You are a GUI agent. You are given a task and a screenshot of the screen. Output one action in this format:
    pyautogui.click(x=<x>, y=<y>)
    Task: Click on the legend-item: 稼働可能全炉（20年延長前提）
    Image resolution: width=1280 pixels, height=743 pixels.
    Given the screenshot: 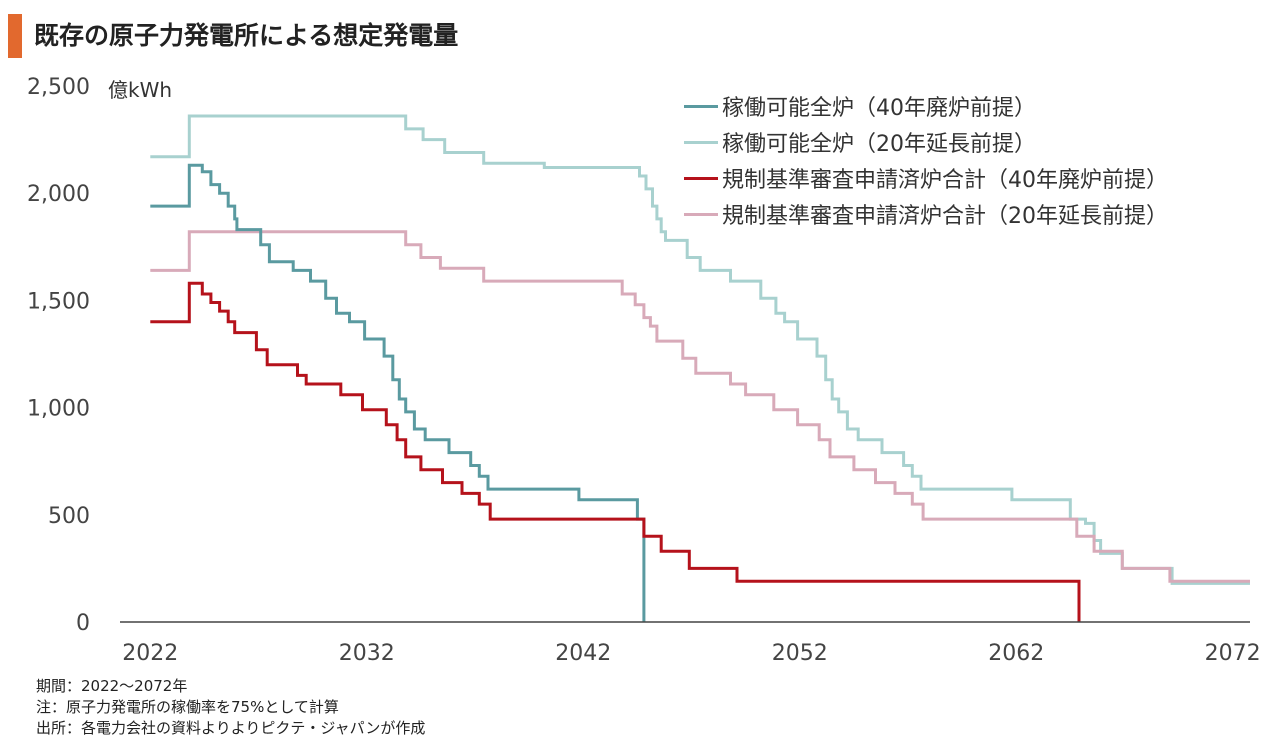 What is the action you would take?
    pyautogui.click(x=926, y=142)
    